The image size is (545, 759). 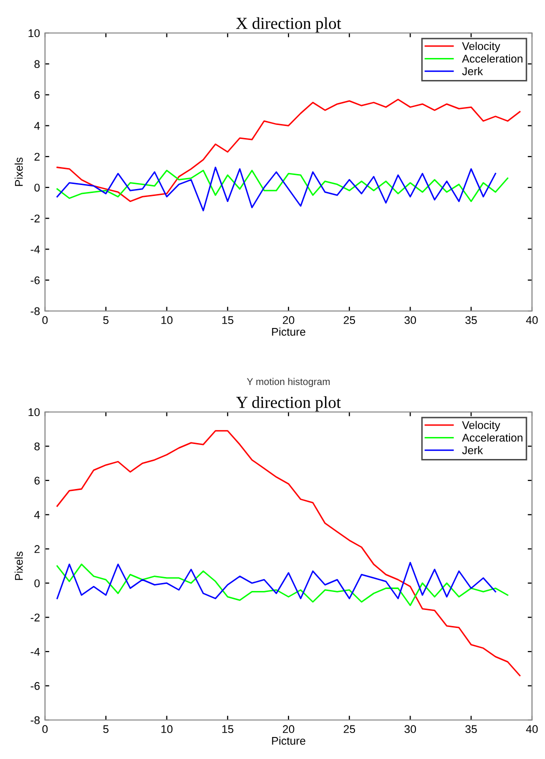 I want to click on chart-subtitle: Y motion histogram, so click(x=288, y=382).